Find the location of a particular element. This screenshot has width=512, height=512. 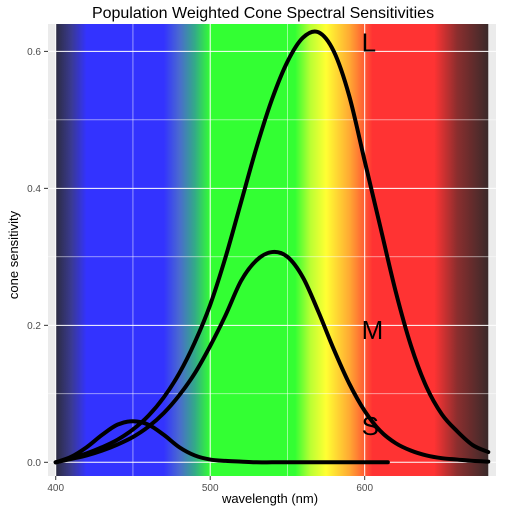

y-tick-label: 0.6 is located at coordinates (34, 52).